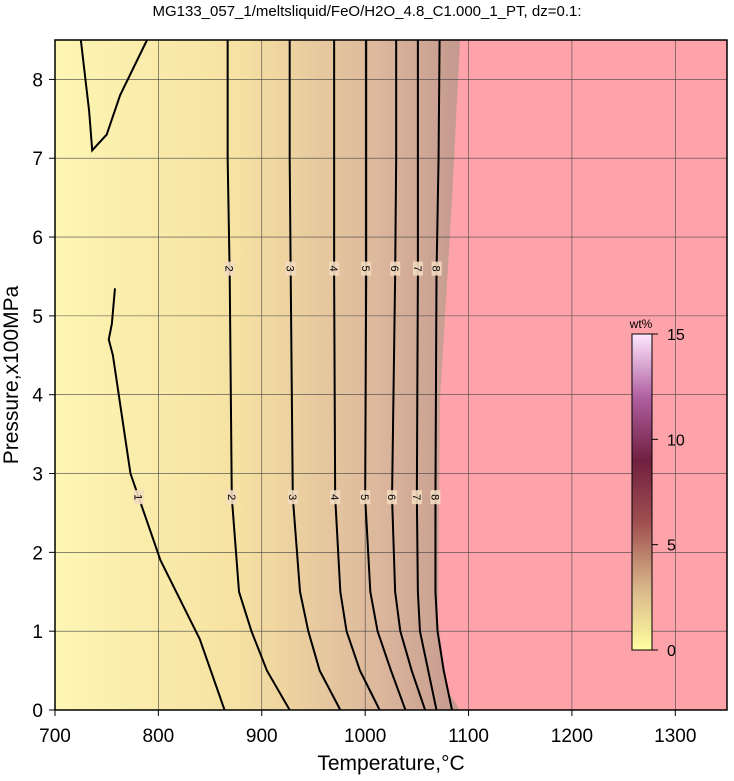 The width and height of the screenshot is (734, 781). I want to click on colorbar-tick-label: 10, so click(676, 440).